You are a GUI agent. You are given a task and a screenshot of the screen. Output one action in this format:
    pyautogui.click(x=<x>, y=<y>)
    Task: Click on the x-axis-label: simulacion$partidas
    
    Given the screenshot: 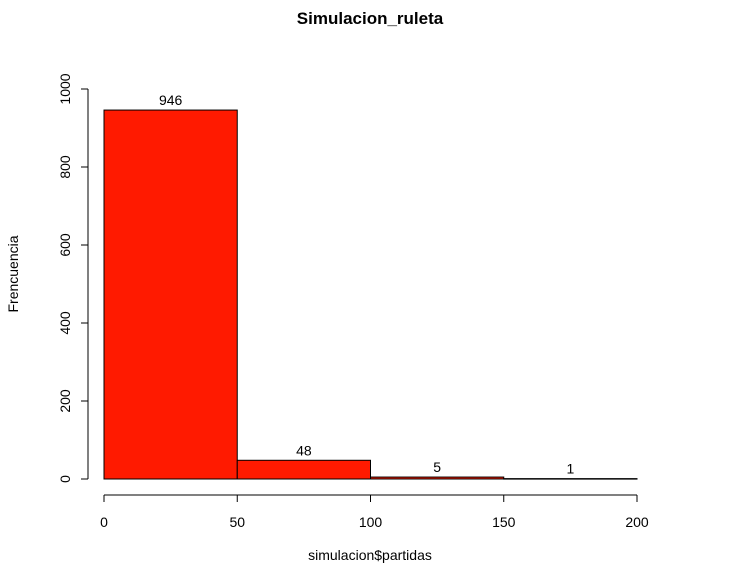 What is the action you would take?
    pyautogui.click(x=370, y=555)
    